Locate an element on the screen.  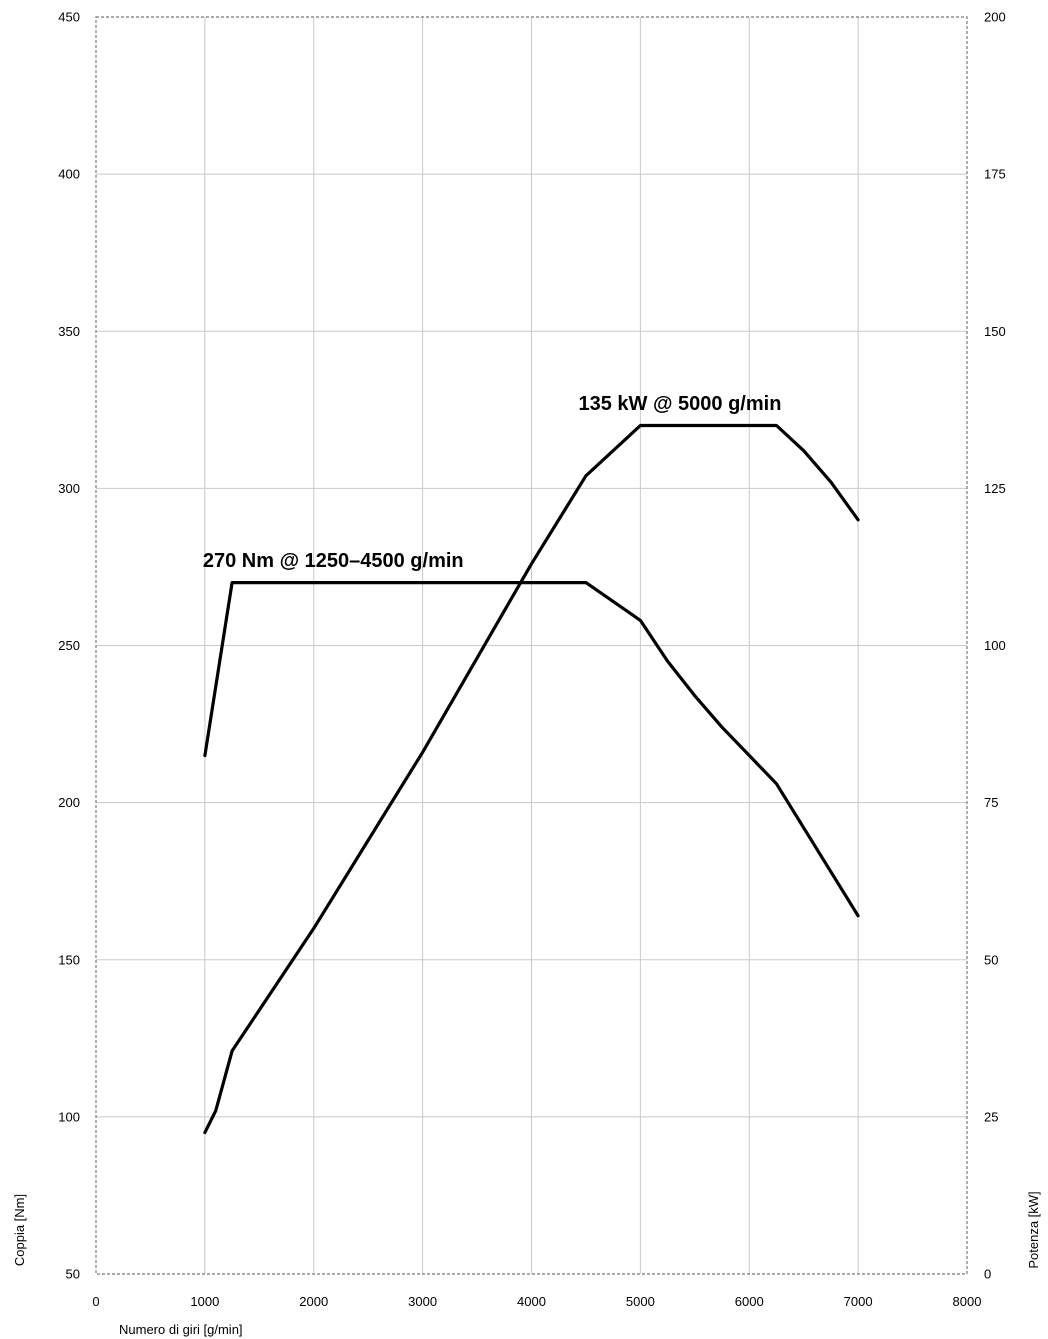
x-tick-label: 7000 is located at coordinates (858, 1301).